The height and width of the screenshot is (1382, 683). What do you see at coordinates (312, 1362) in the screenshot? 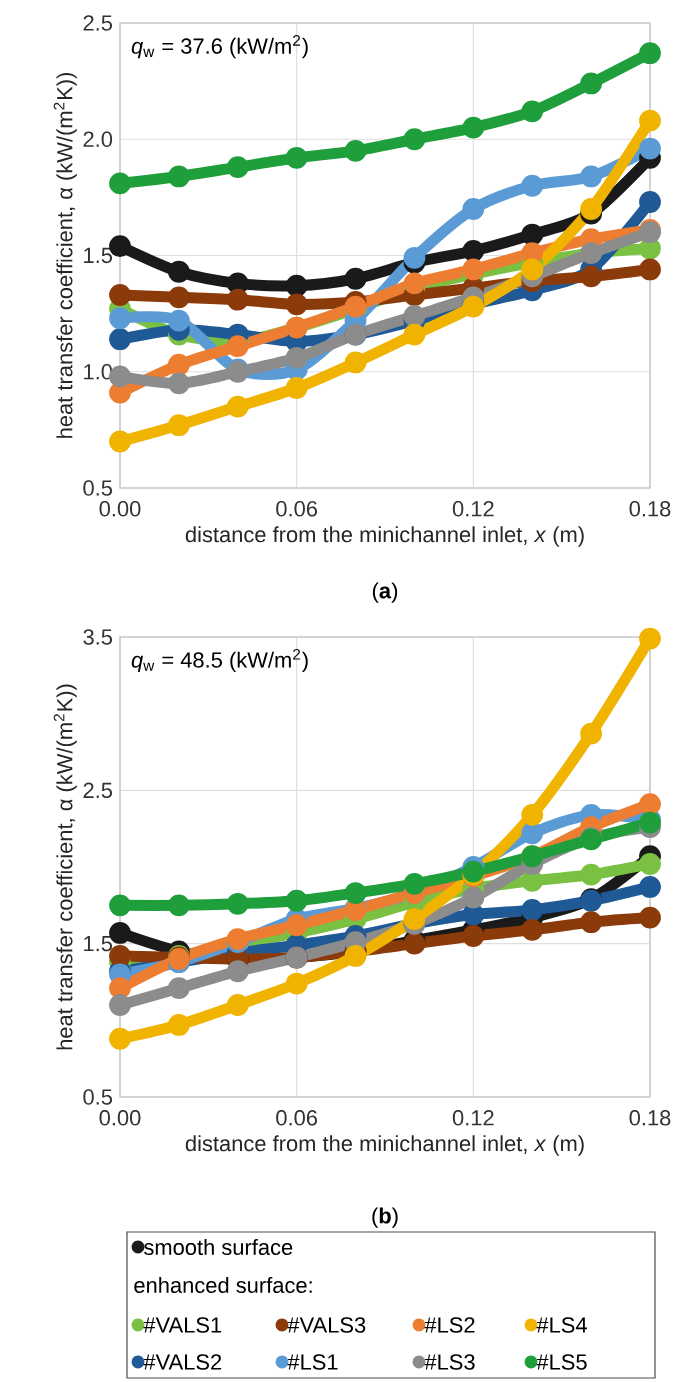
I see `legend-label: #LS1` at bounding box center [312, 1362].